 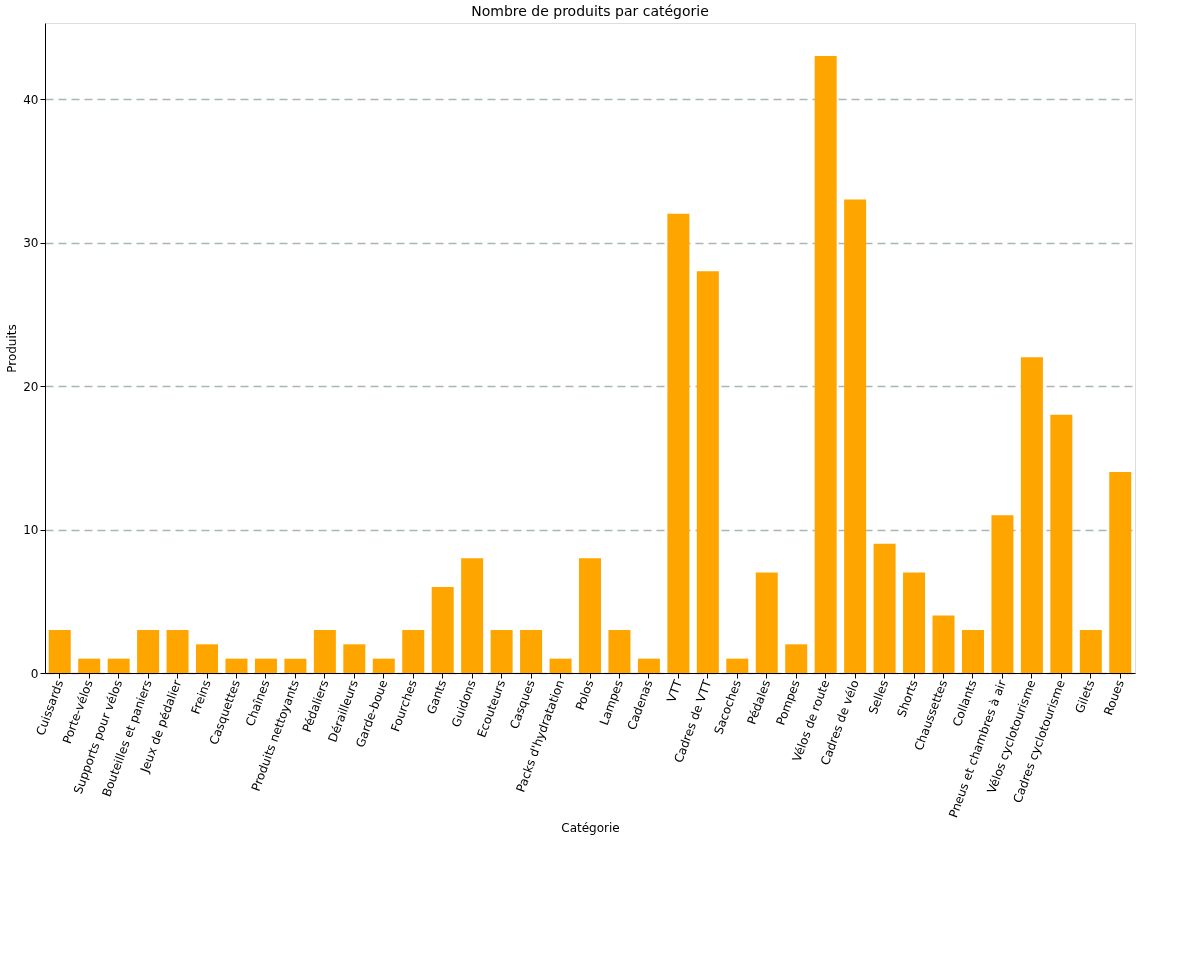 What do you see at coordinates (31, 386) in the screenshot?
I see `y-tick-label: 20` at bounding box center [31, 386].